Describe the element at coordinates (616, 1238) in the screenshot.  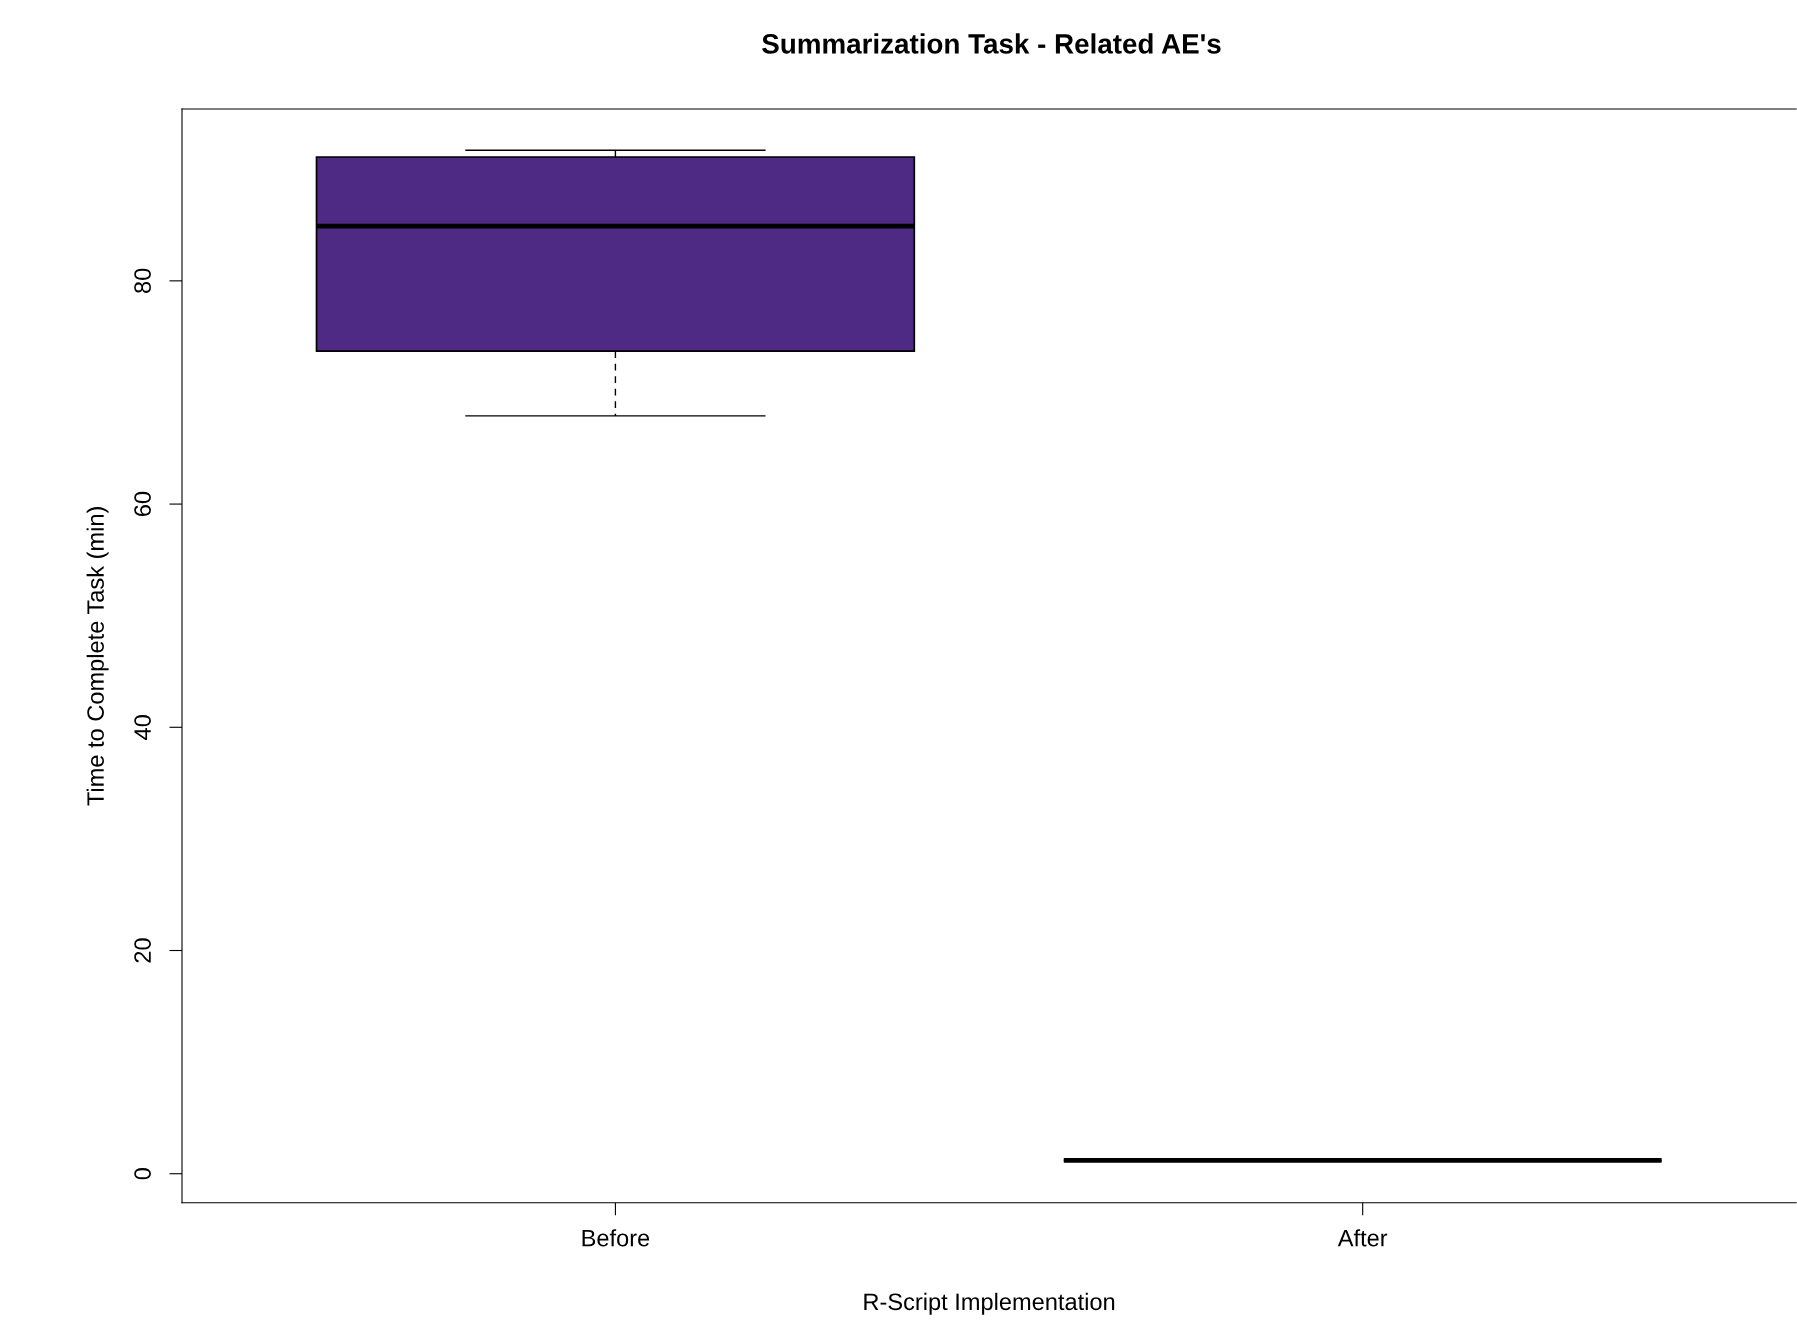
I see `x-tick-label: Before` at that location.